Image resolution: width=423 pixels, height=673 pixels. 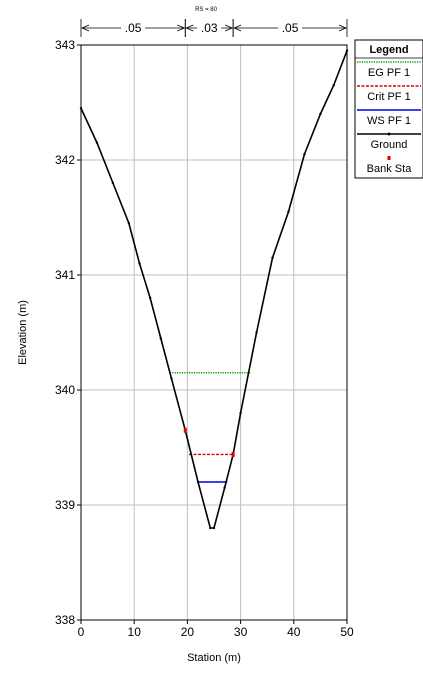 I want to click on x-axis-title: Station (m), so click(x=214, y=658).